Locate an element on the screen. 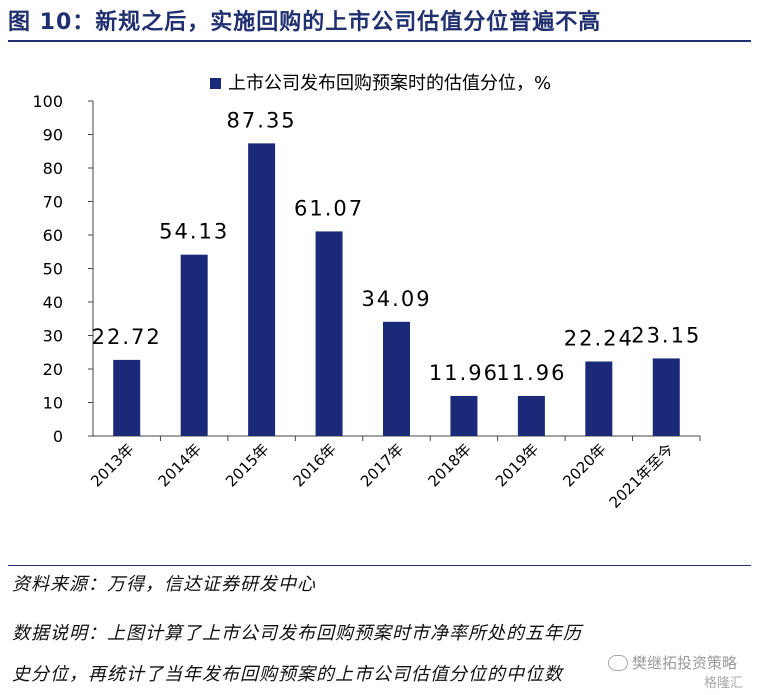 The image size is (757, 695). data-label-2018年: 11.96 is located at coordinates (464, 373).